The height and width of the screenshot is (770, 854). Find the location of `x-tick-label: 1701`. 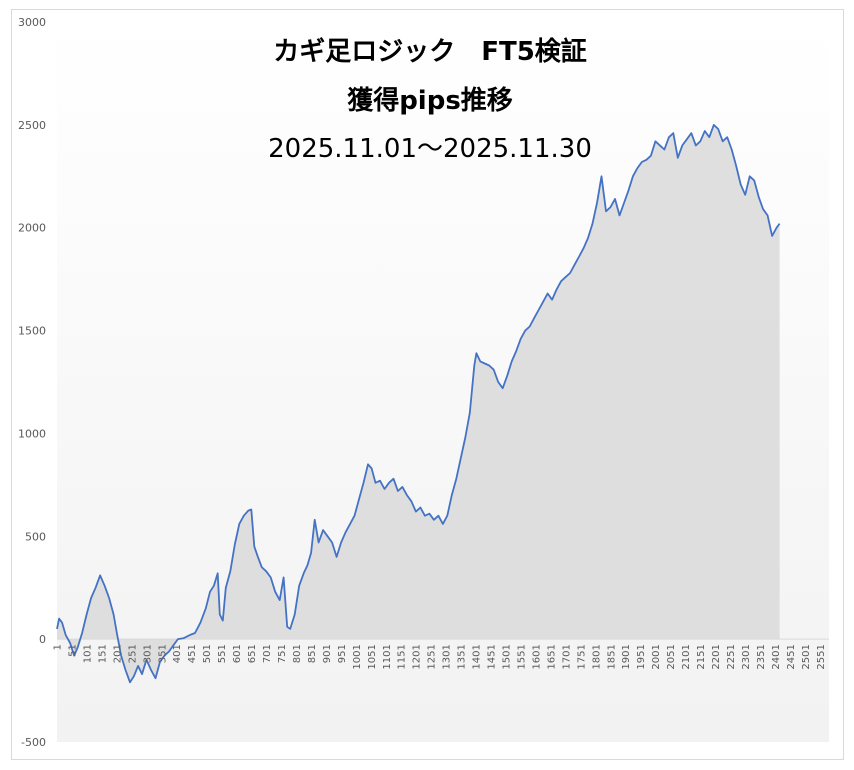

x-tick-label: 1701 is located at coordinates (566, 656).